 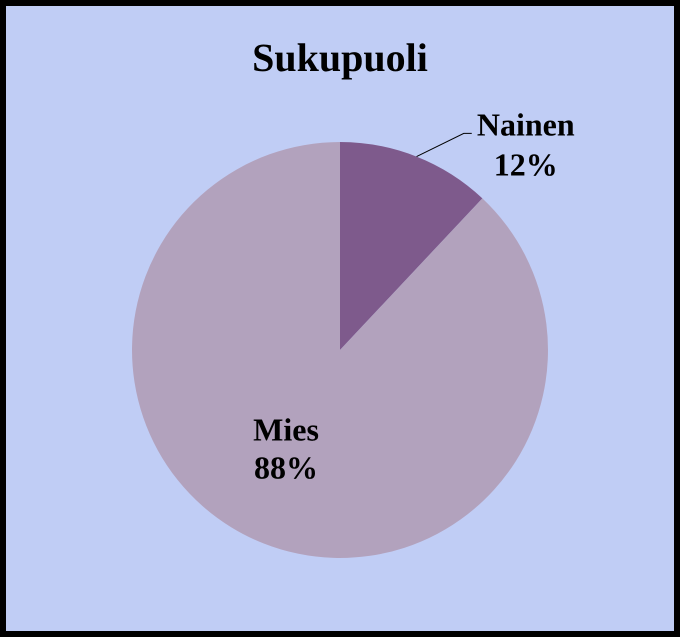 I want to click on slice-label: Nainen, so click(x=525, y=124).